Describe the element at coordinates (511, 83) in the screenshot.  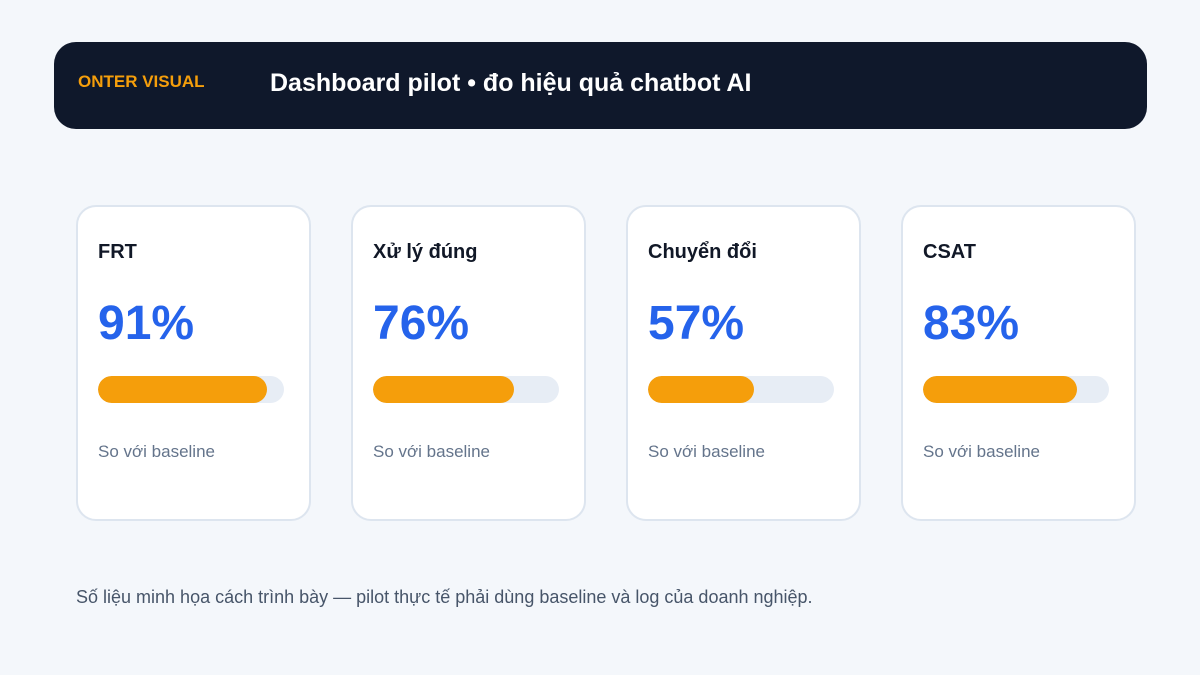
I see `page-title: Dashboard pilot • đo hiệu quả chatbot AI` at that location.